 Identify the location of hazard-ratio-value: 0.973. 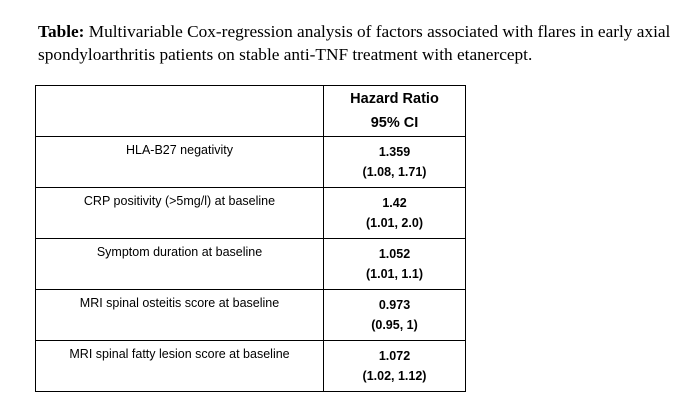
(394, 305).